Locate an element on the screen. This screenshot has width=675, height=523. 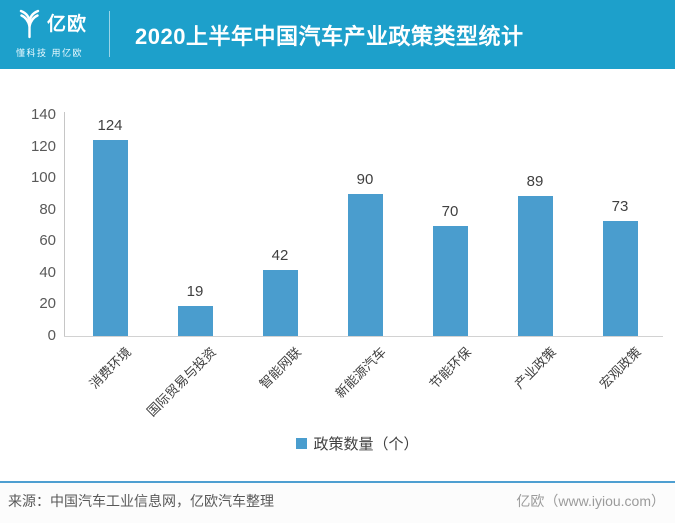
bar-value-label: 70 is located at coordinates (450, 211).